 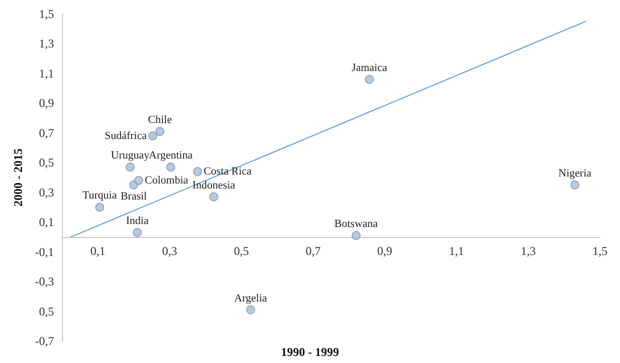 I want to click on annotation: Jamaica, so click(x=370, y=68).